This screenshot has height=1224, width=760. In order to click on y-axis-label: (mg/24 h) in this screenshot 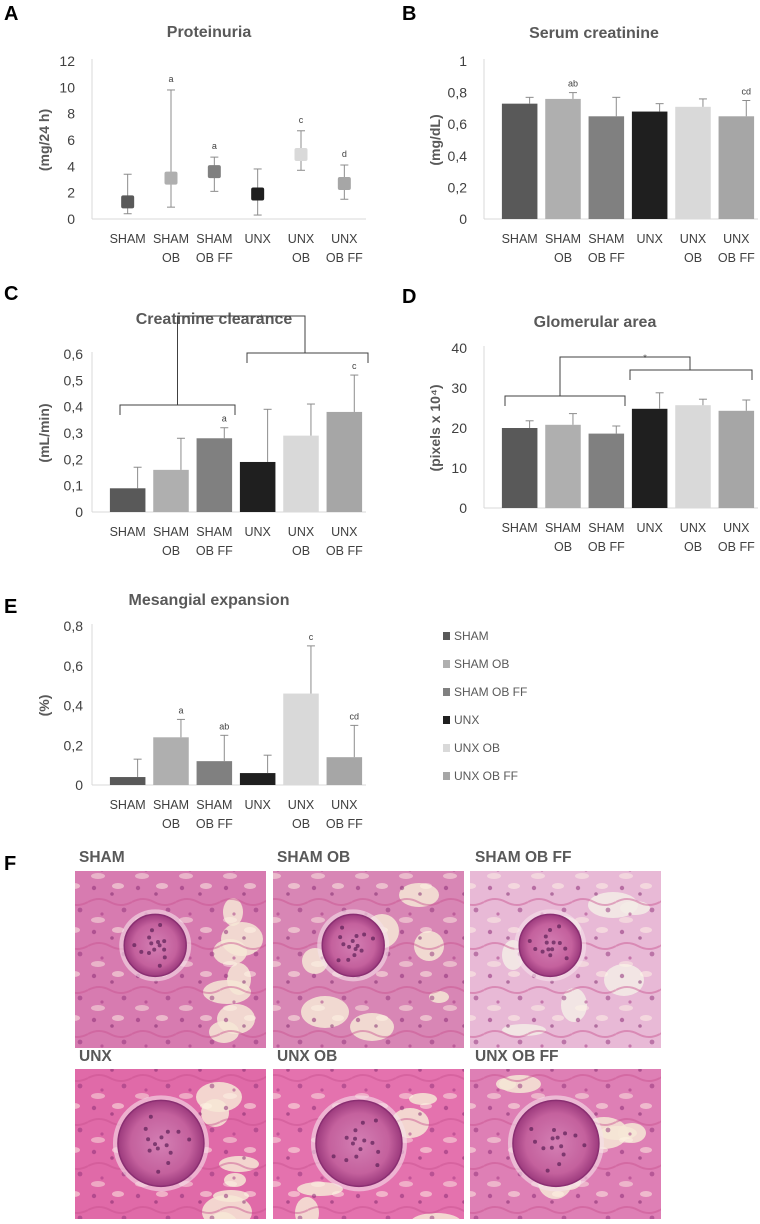, I will do `click(44, 140)`.